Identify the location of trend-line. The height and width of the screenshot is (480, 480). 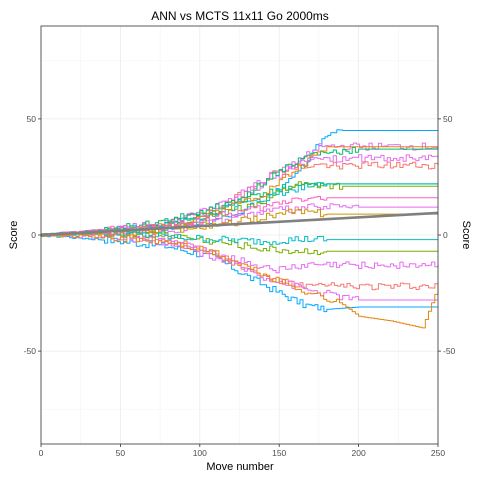
(239, 224).